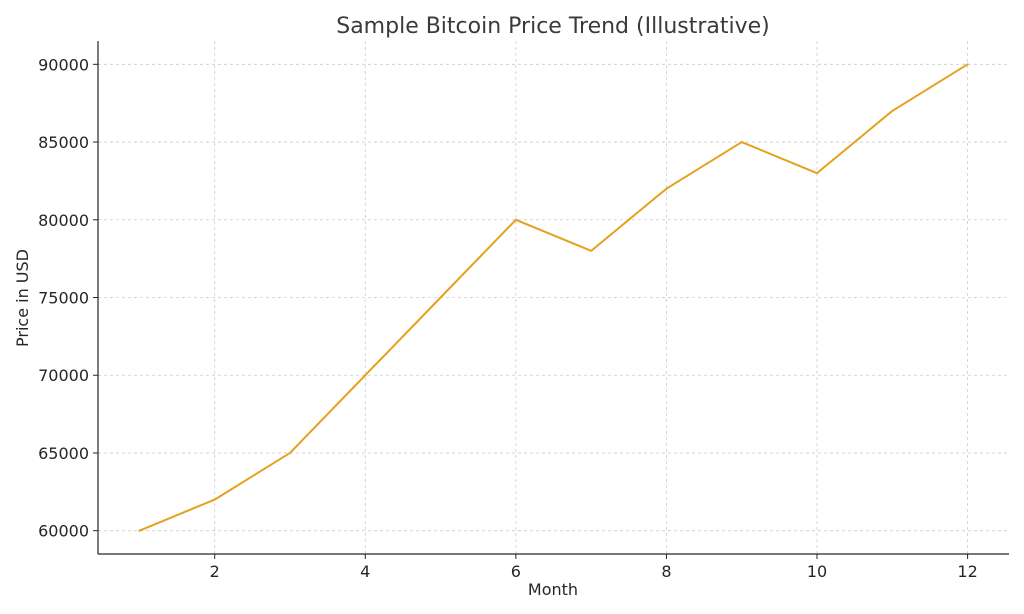  I want to click on y-tick-label: 70000, so click(63, 375).